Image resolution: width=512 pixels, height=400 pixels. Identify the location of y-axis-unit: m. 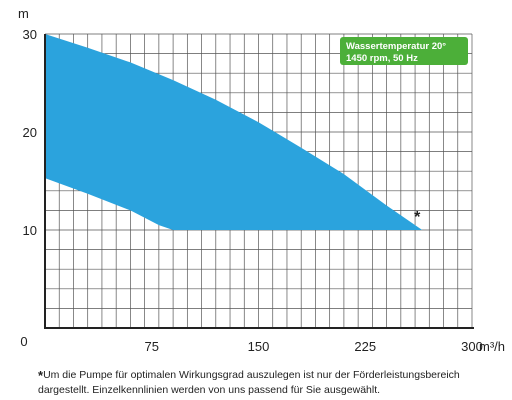
(23, 13).